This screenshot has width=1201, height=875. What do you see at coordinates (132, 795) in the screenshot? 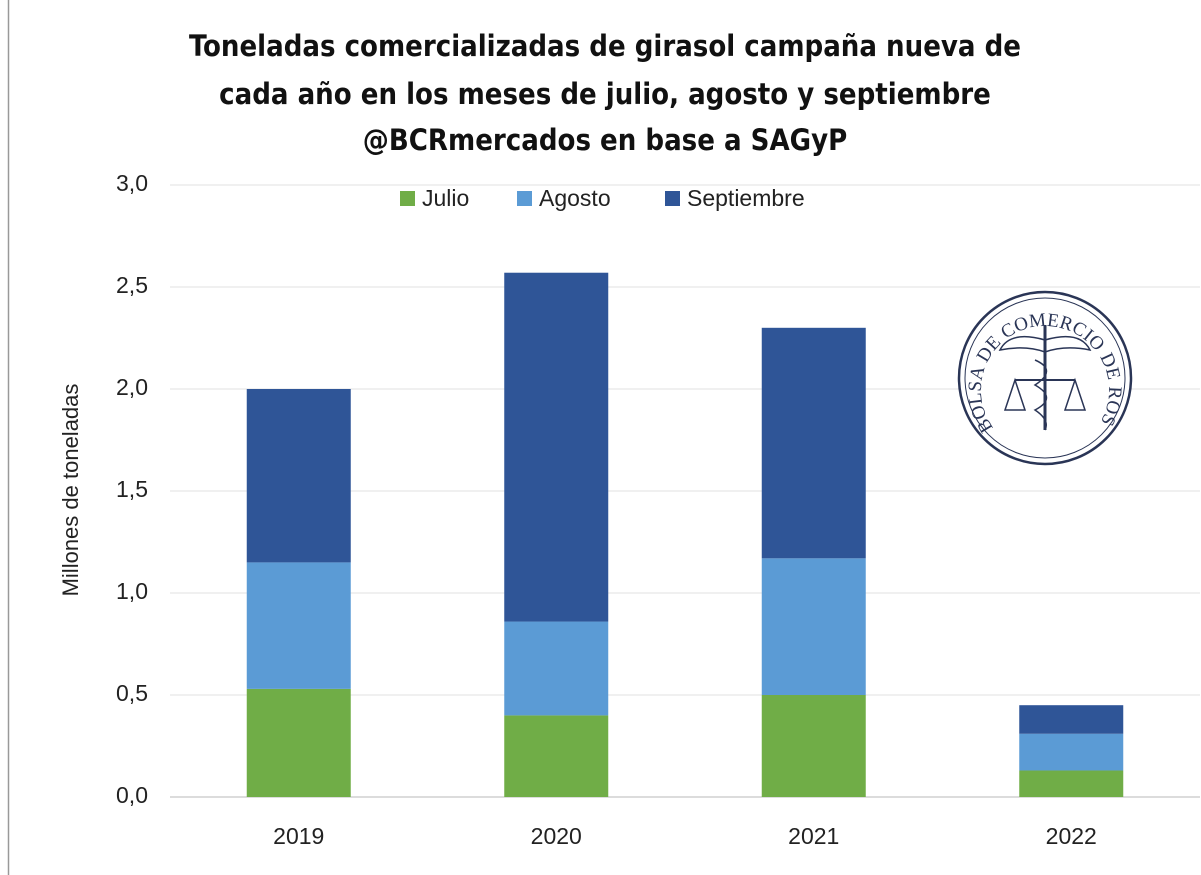
I see `y-tick-label: 0,0` at bounding box center [132, 795].